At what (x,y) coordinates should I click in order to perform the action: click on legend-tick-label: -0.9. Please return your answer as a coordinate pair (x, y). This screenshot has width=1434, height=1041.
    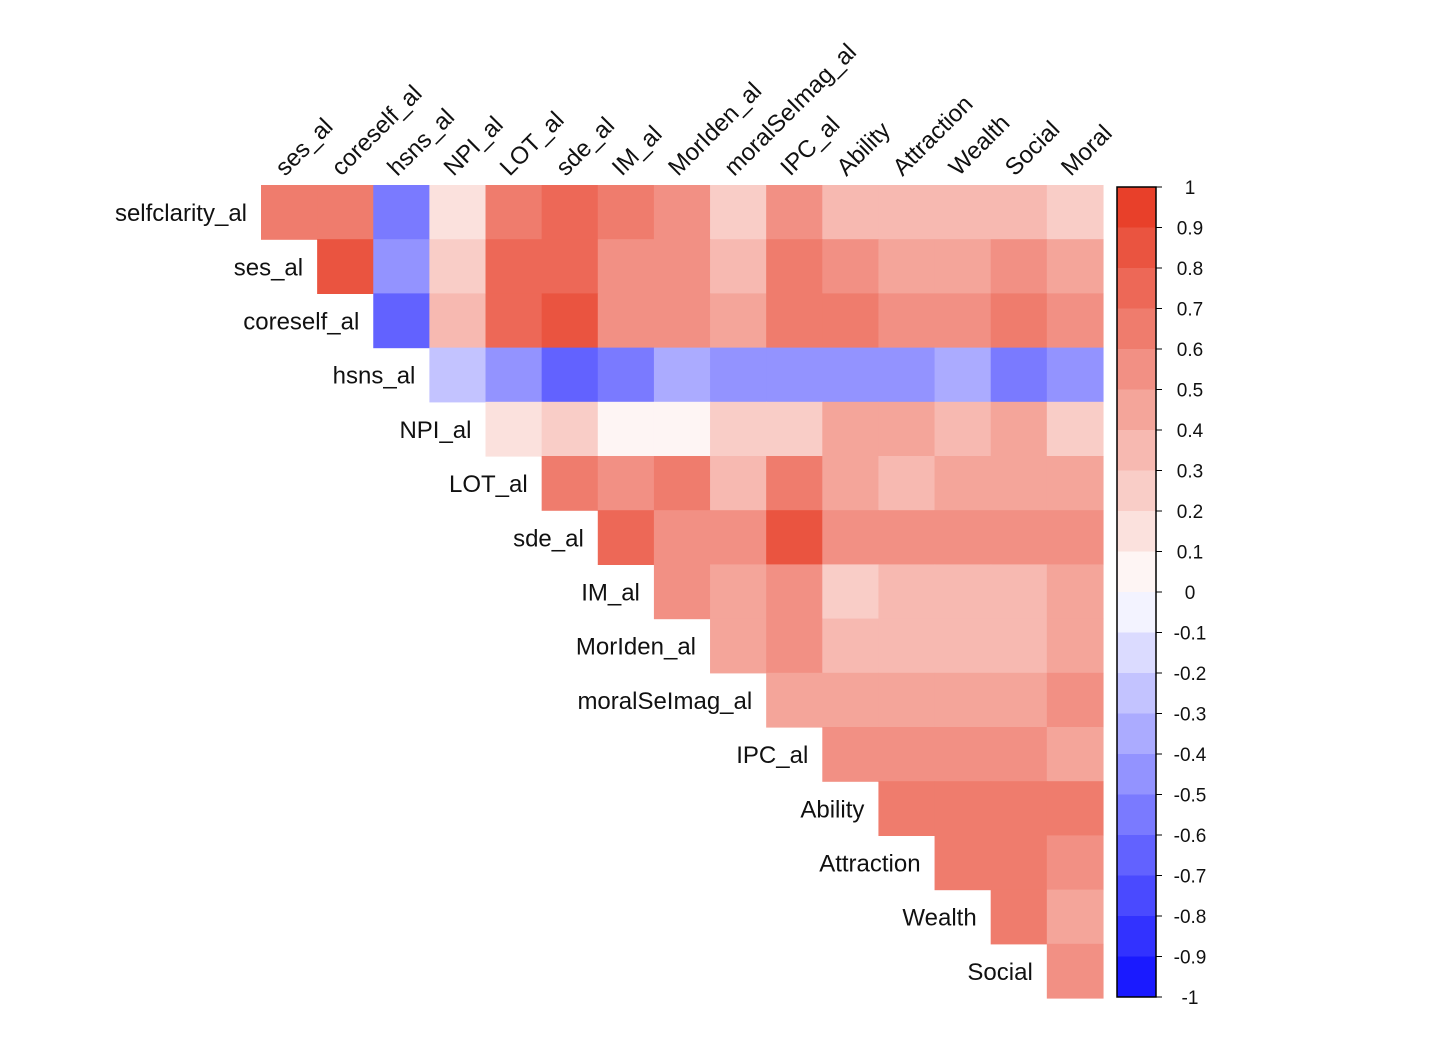
    Looking at the image, I should click on (1190, 958).